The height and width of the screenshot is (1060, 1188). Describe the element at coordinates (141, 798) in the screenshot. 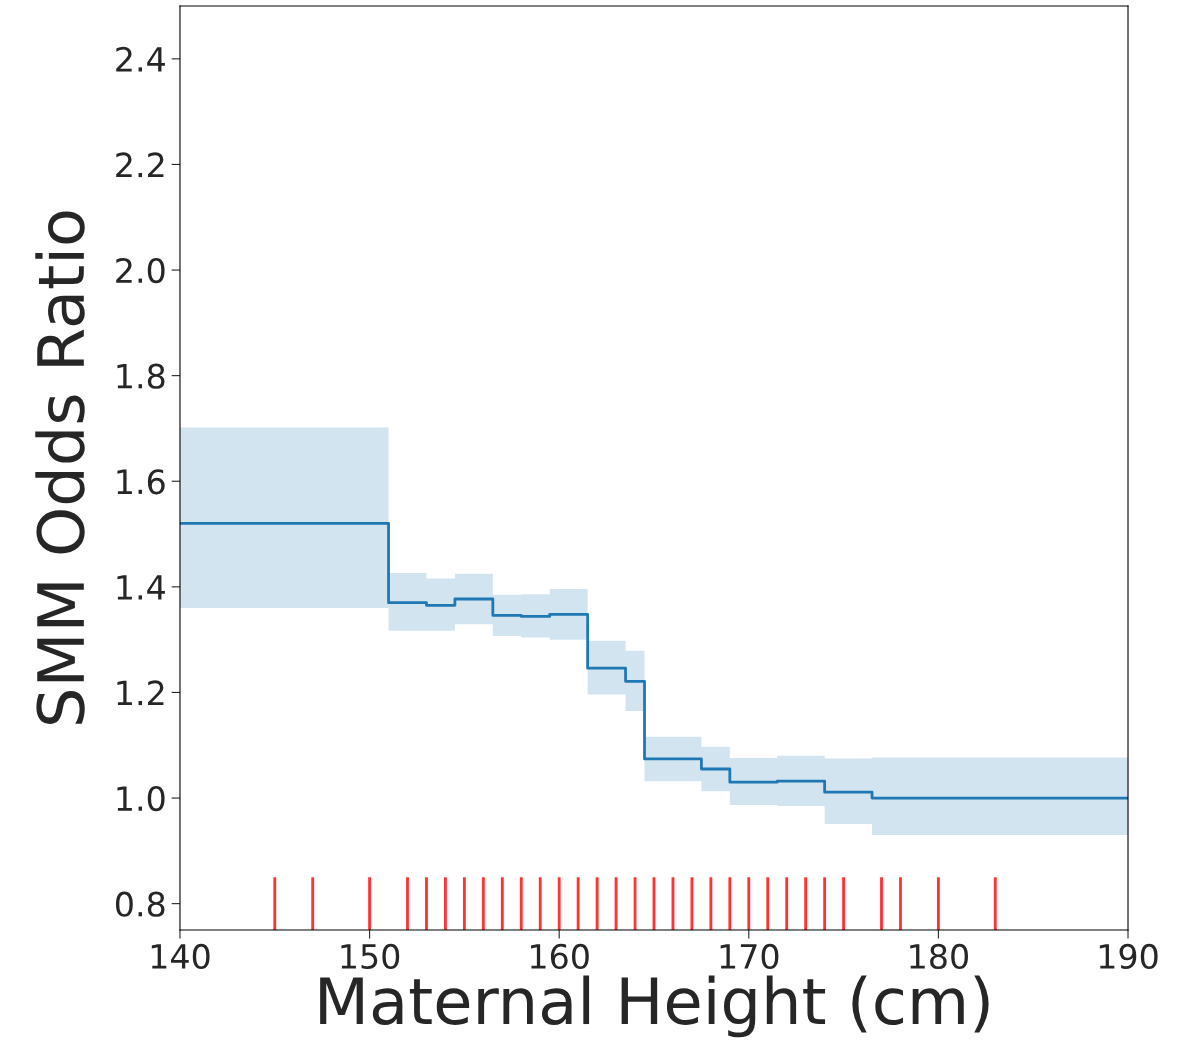

I see `y-tick-label: 1.0` at that location.